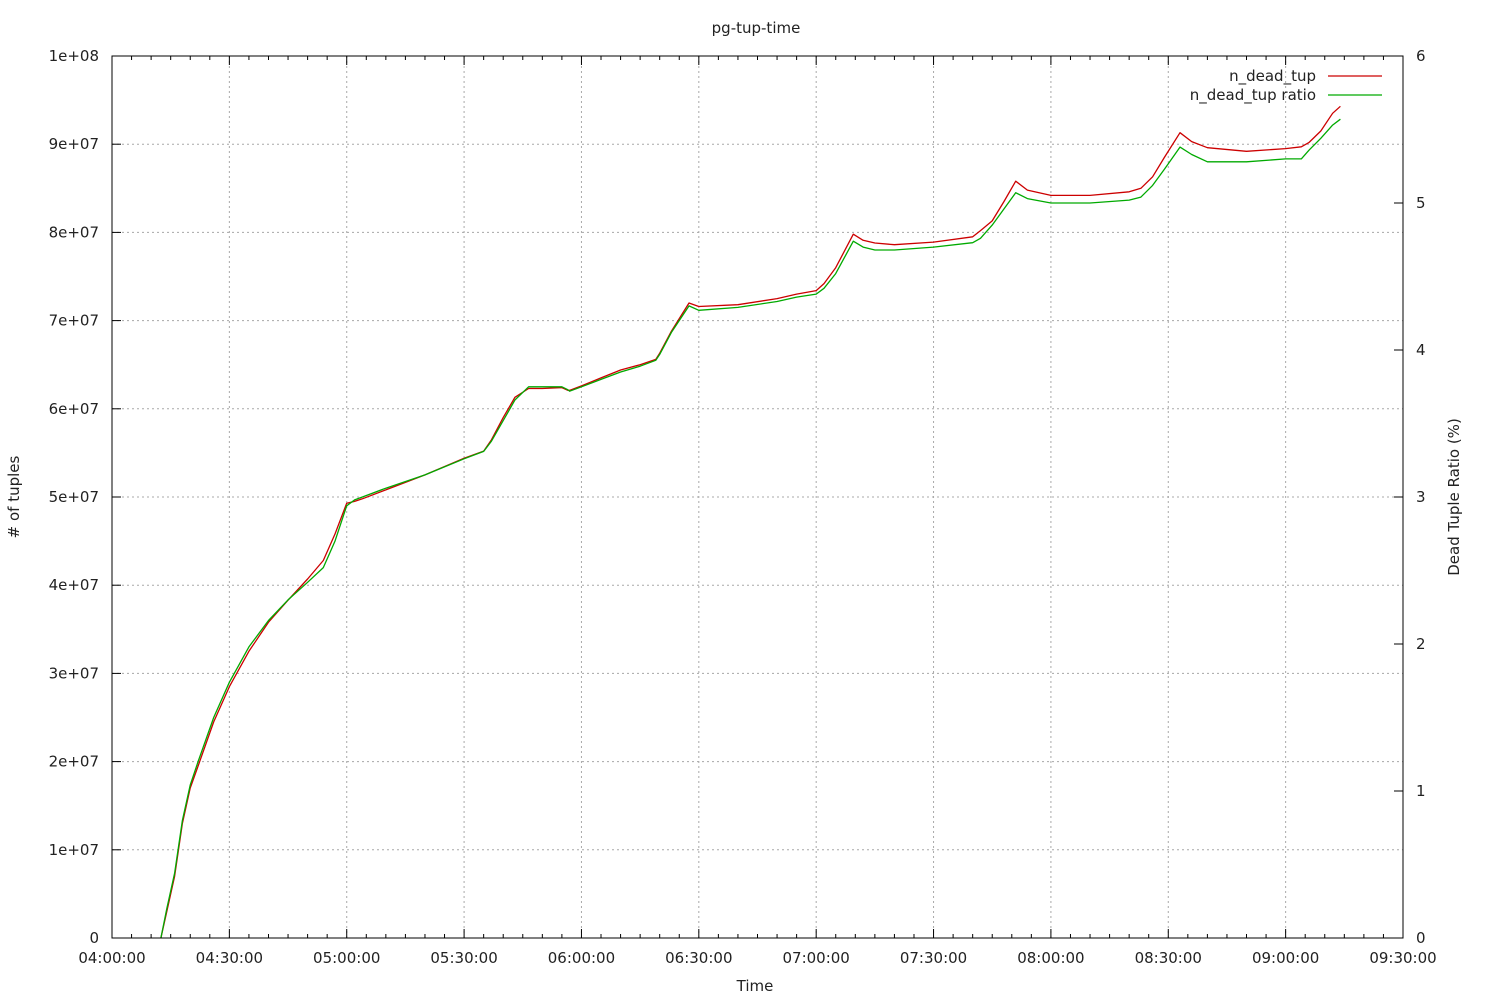 The height and width of the screenshot is (1000, 1500). I want to click on legend-label-n-dead-tup-ratio: n_dead_tup ratio, so click(1253, 95).